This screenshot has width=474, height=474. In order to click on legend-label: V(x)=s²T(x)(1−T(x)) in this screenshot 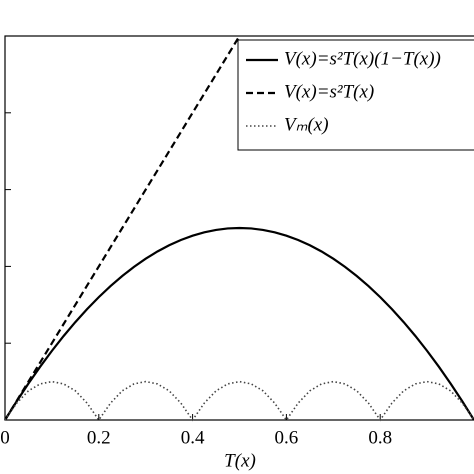, I will do `click(362, 58)`.